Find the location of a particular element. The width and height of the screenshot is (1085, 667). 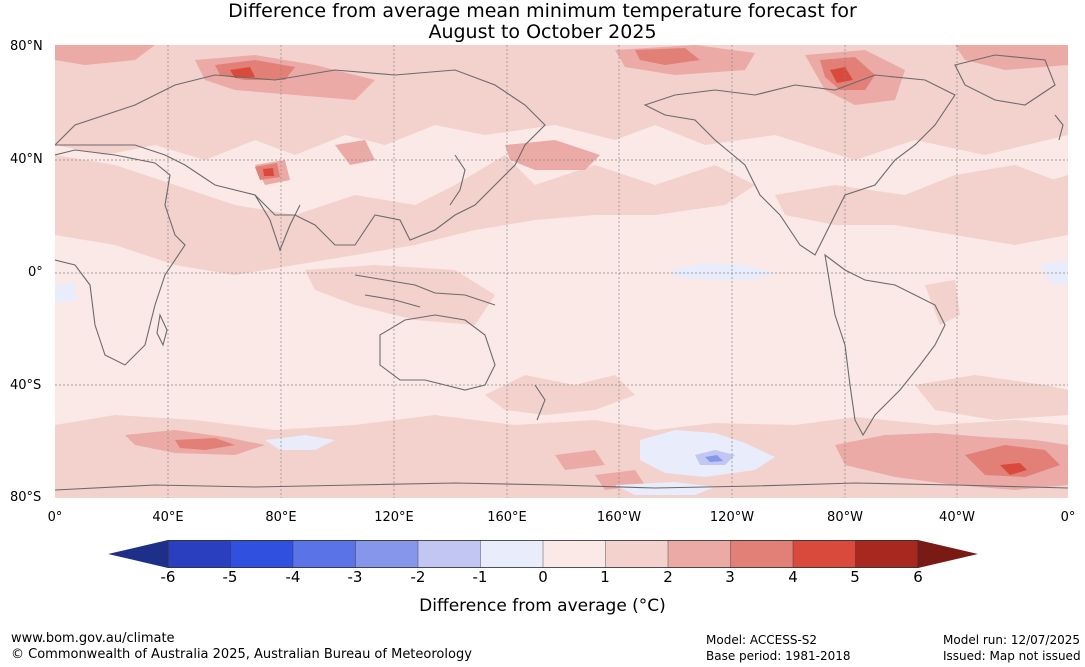

colorbar-tick: 3 is located at coordinates (730, 577).